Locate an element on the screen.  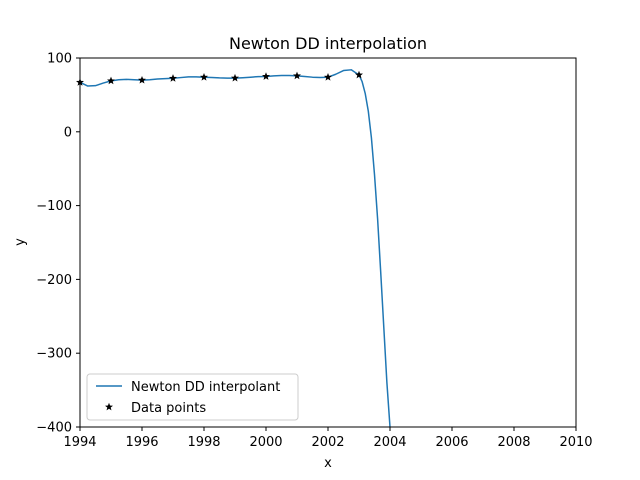
x-tick-label: 1996 is located at coordinates (141, 442).